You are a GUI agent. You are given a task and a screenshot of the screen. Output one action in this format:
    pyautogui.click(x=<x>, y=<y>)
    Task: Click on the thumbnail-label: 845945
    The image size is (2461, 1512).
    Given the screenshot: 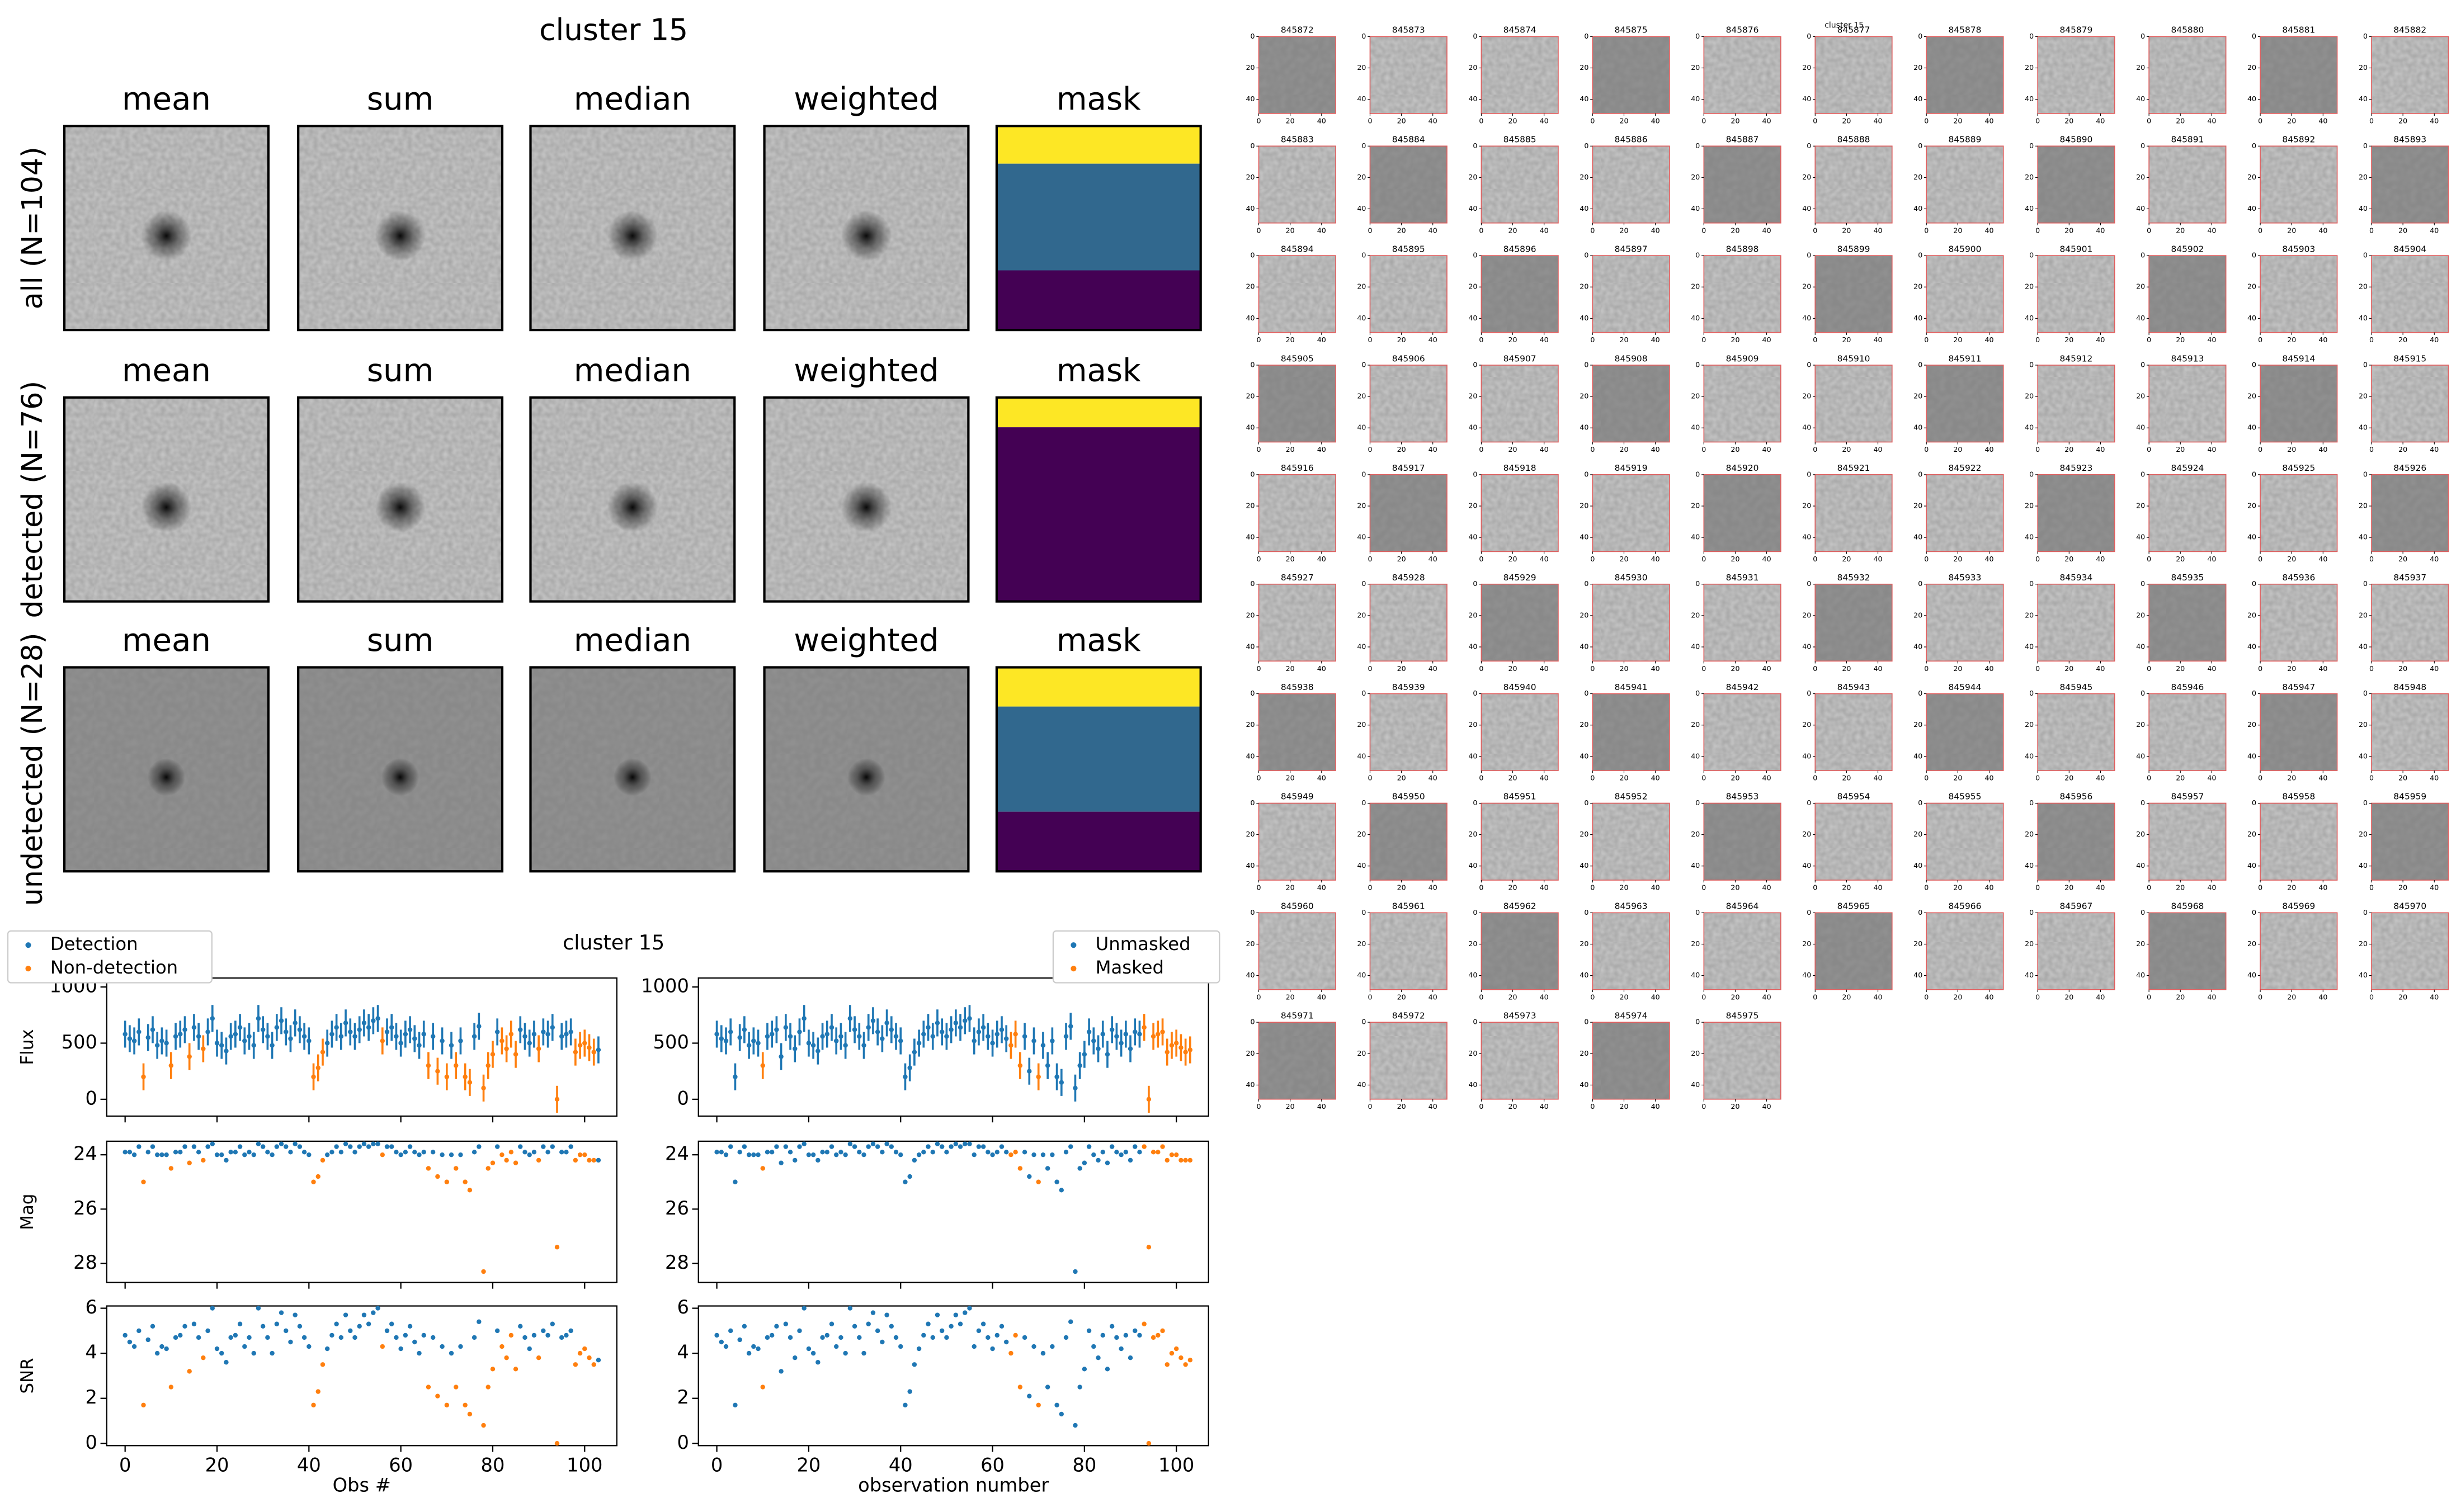 What is the action you would take?
    pyautogui.click(x=2076, y=687)
    